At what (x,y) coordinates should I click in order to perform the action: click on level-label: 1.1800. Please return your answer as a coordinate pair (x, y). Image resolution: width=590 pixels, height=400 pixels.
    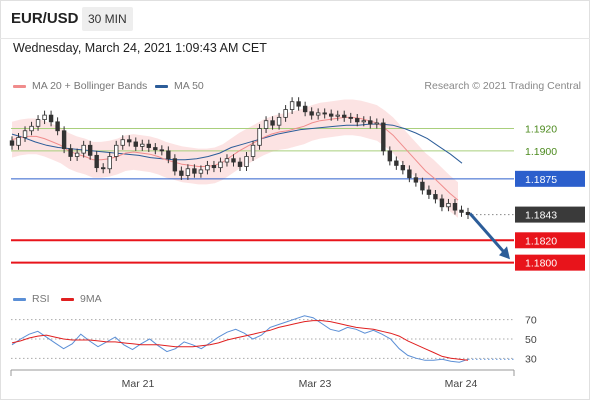
    Looking at the image, I should click on (541, 264).